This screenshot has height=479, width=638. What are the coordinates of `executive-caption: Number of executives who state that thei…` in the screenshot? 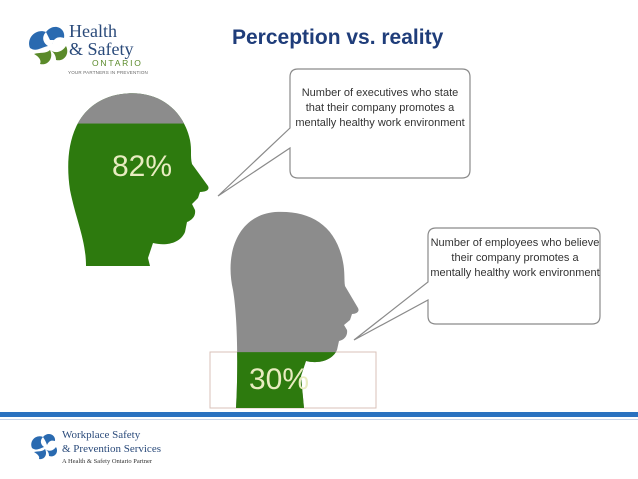 It's located at (380, 108).